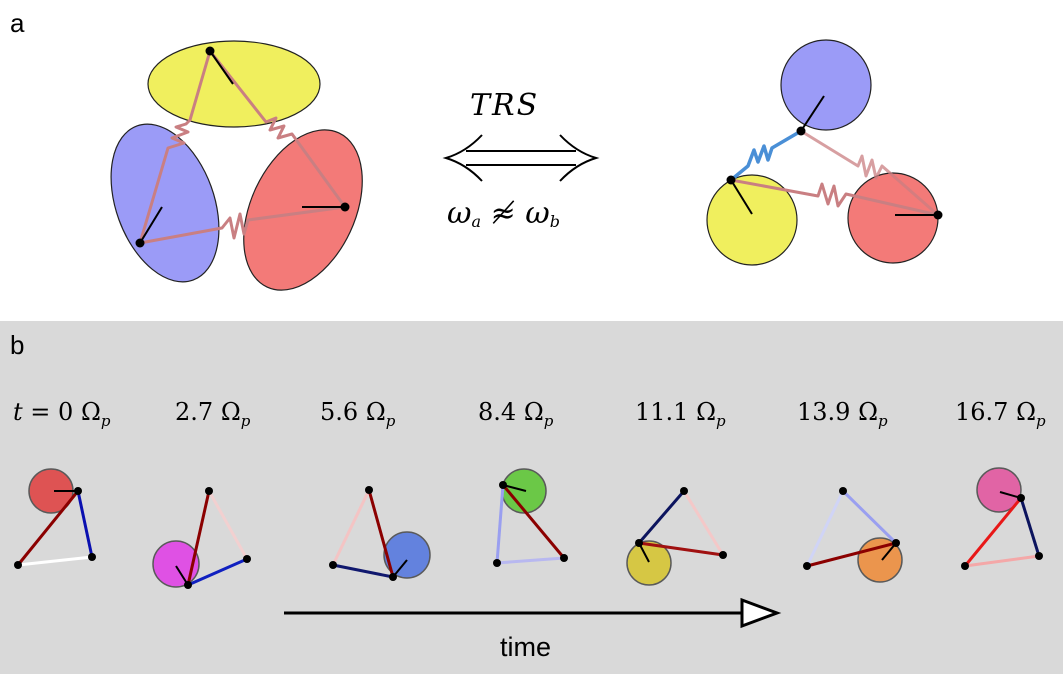  I want to click on left-director-lines, so click(242, 147).